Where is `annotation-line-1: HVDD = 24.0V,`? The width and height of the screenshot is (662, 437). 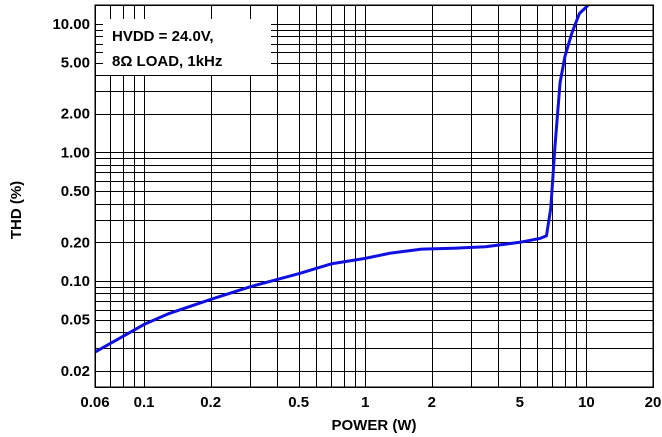
annotation-line-1: HVDD = 24.0V, is located at coordinates (163, 36).